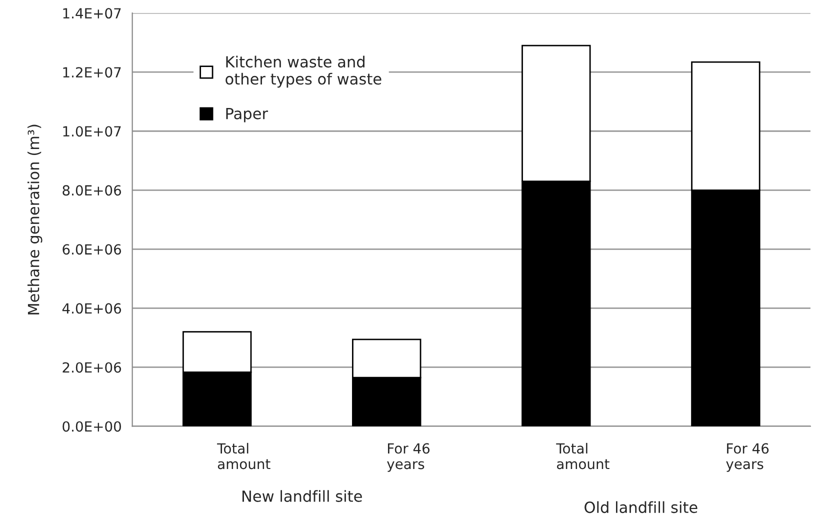 This screenshot has width=827, height=523. What do you see at coordinates (302, 496) in the screenshot?
I see `text: New landfill site` at bounding box center [302, 496].